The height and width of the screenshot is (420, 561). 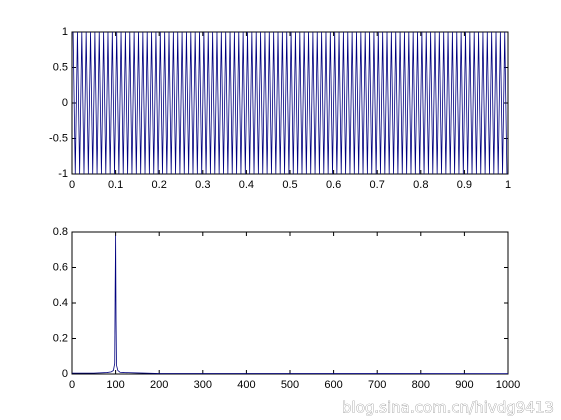 What do you see at coordinates (115, 385) in the screenshot?
I see `x-tick-label: 100` at bounding box center [115, 385].